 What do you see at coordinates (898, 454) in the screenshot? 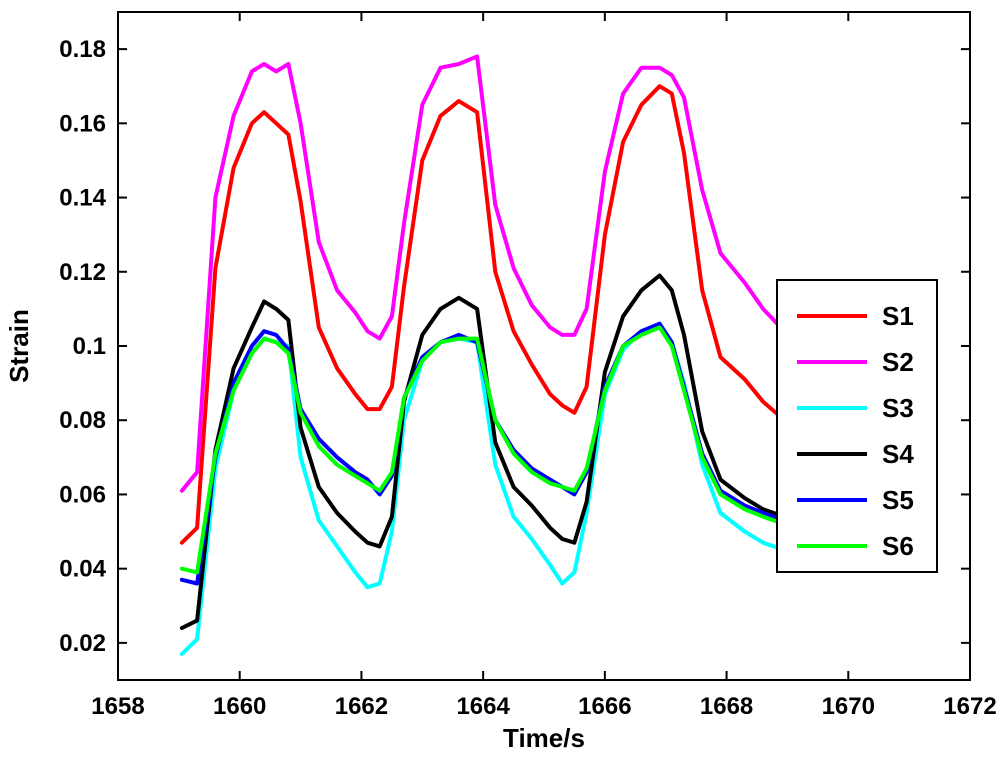
I see `legend-label-s4: S4` at bounding box center [898, 454].